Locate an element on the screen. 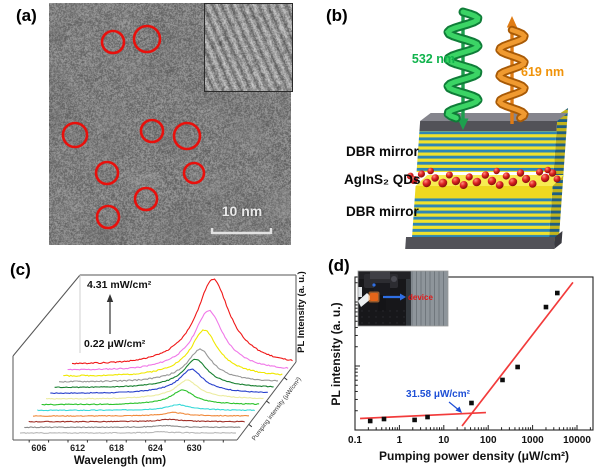 The width and height of the screenshot is (600, 472). panel-b-label: (b) is located at coordinates (337, 15).